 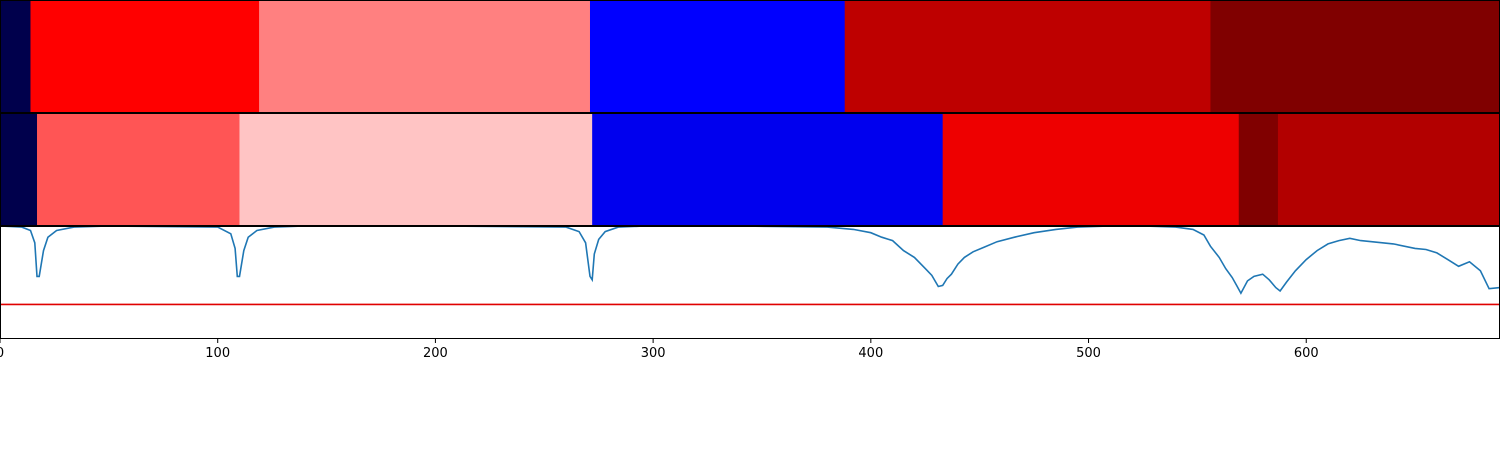 I want to click on x-tick-label: 100, so click(x=217, y=353).